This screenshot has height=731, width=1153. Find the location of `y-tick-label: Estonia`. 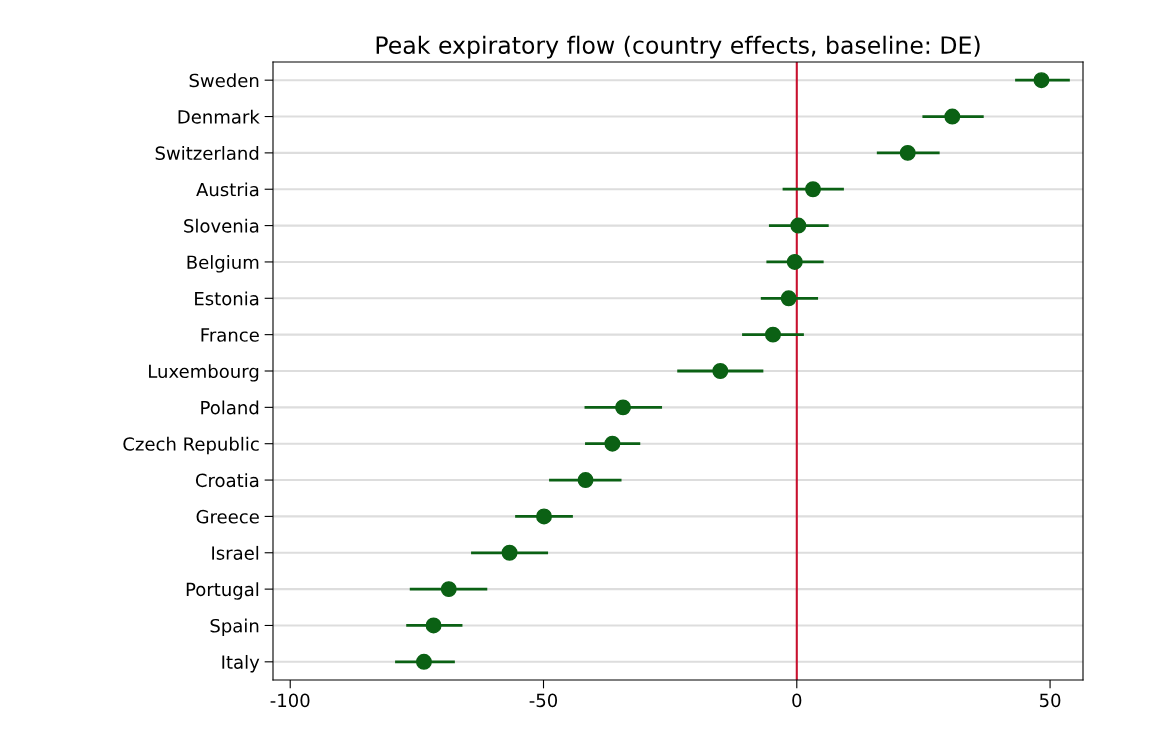

y-tick-label: Estonia is located at coordinates (227, 298).